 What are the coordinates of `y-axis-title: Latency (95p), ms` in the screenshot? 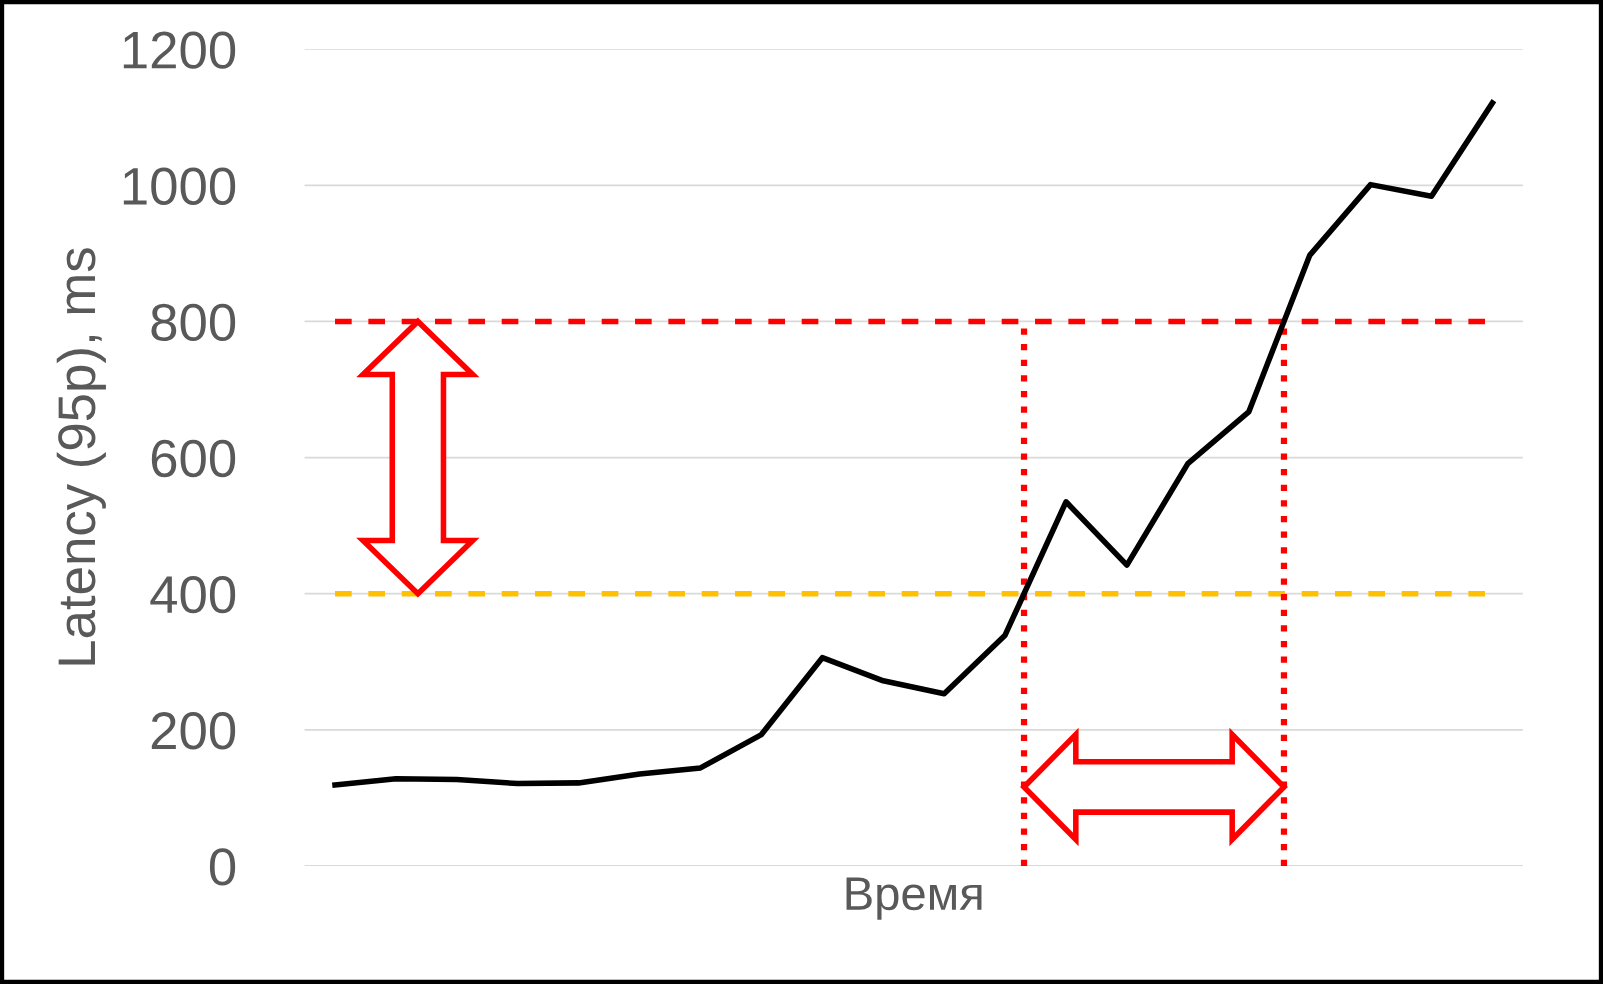 It's located at (81, 456).